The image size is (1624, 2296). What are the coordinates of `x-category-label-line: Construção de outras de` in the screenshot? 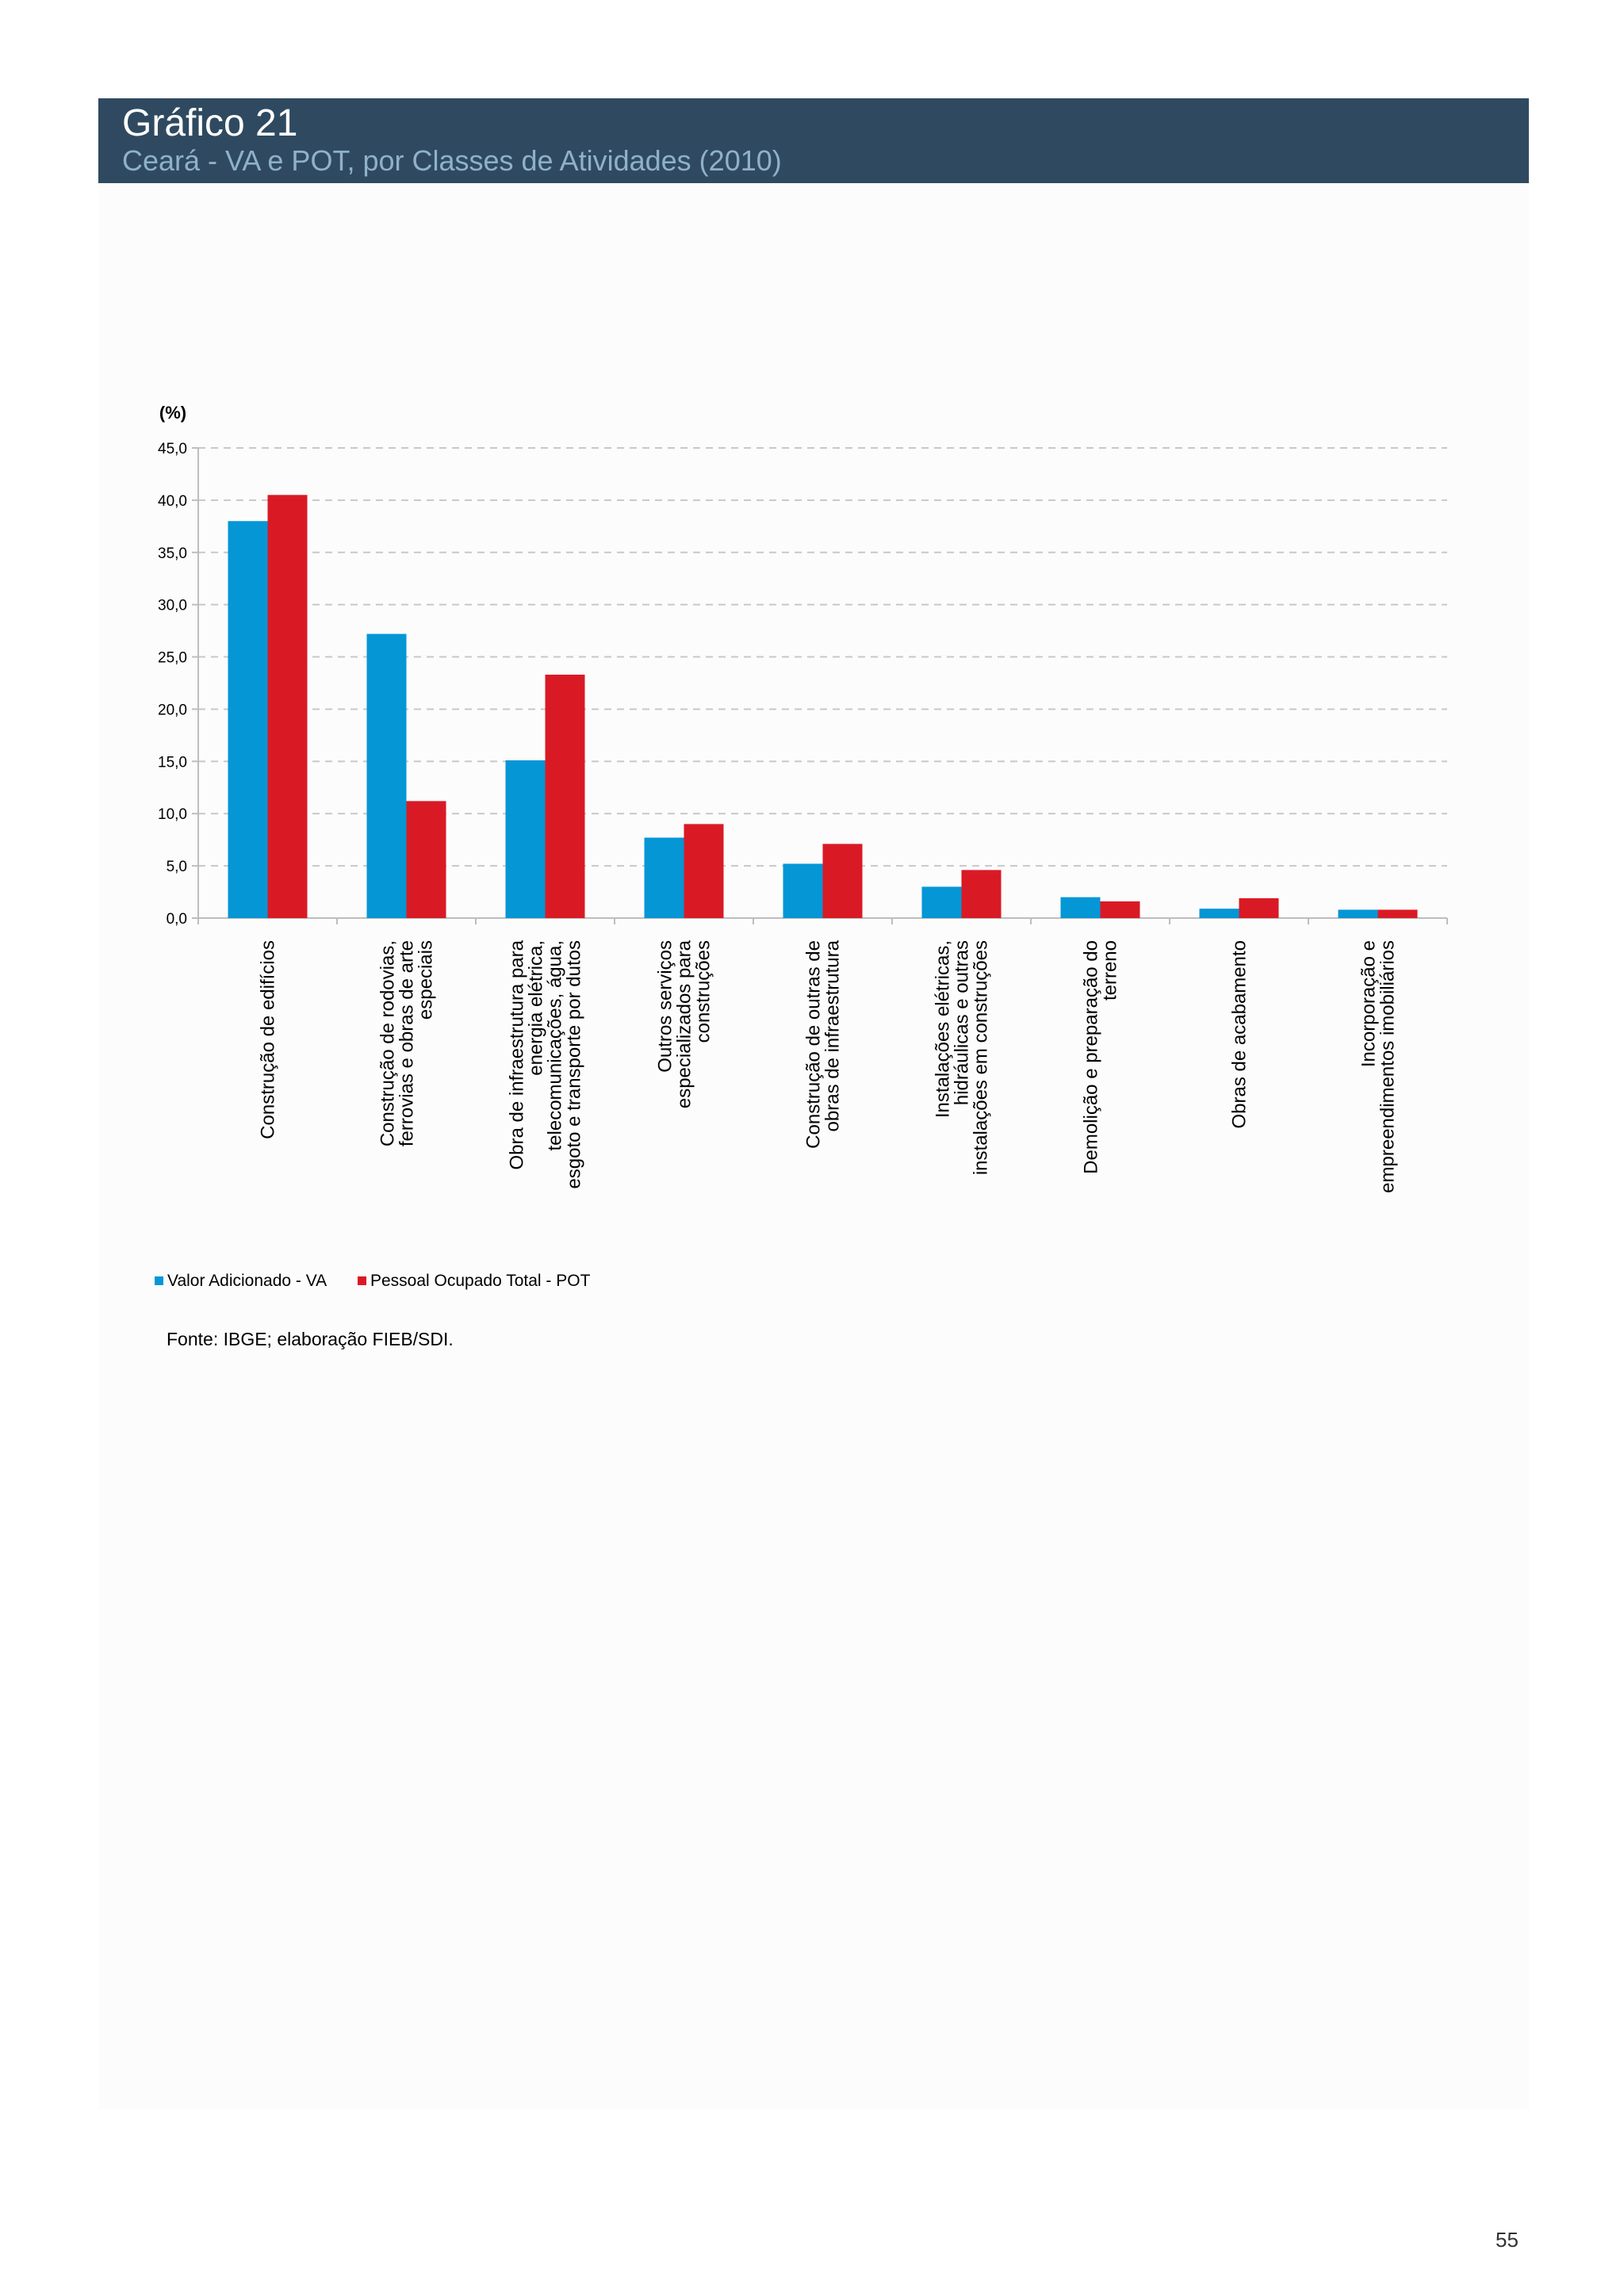 It's located at (814, 1045).